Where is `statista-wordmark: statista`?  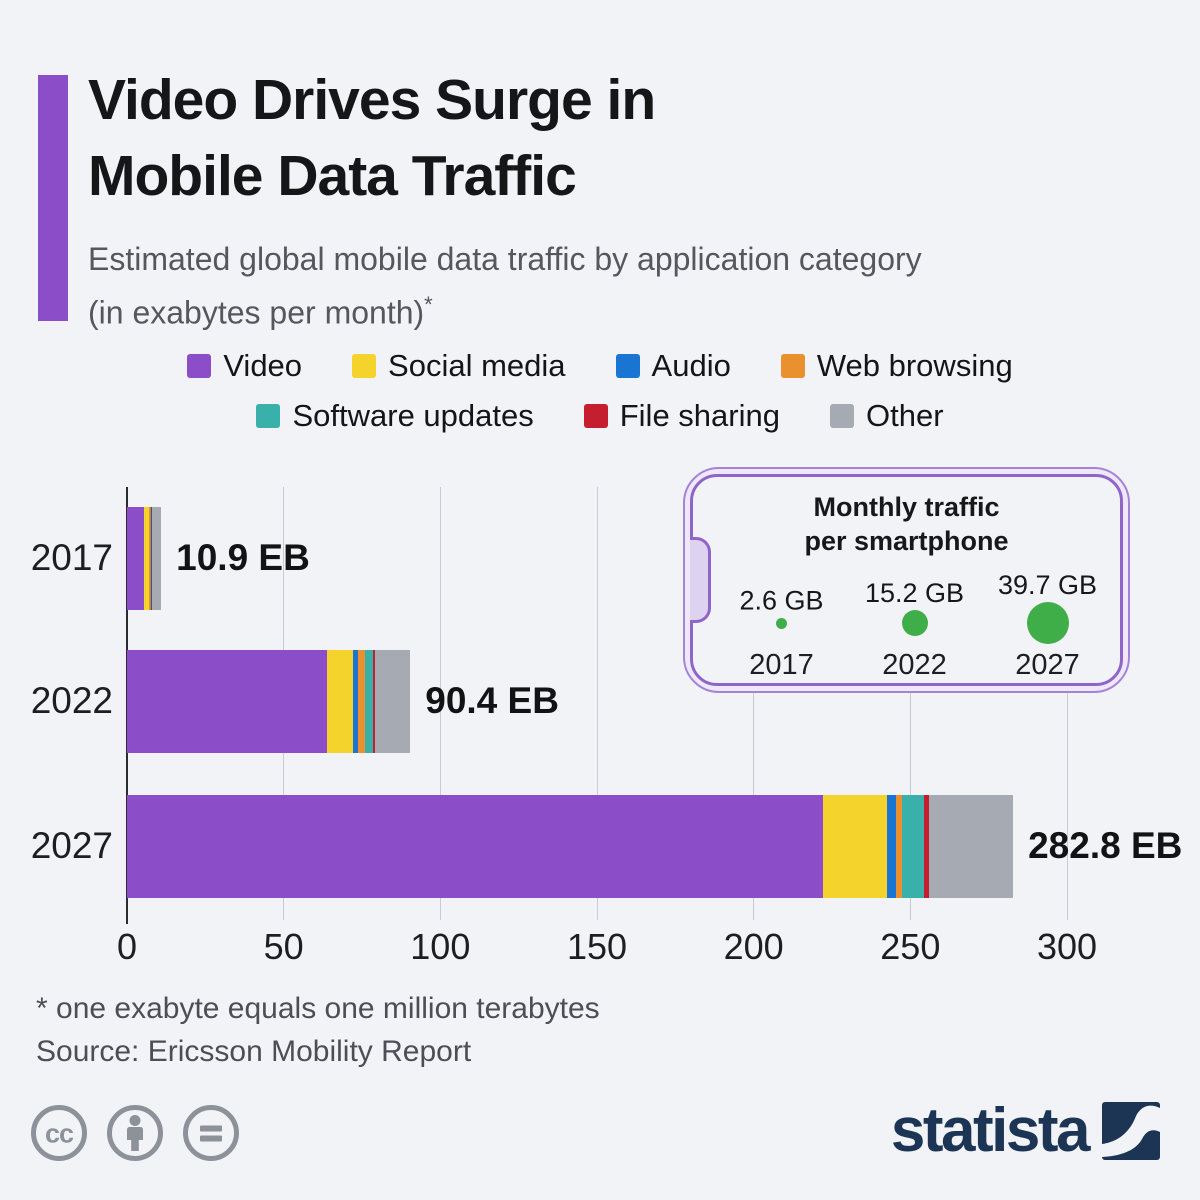
statista-wordmark: statista is located at coordinates (990, 1130).